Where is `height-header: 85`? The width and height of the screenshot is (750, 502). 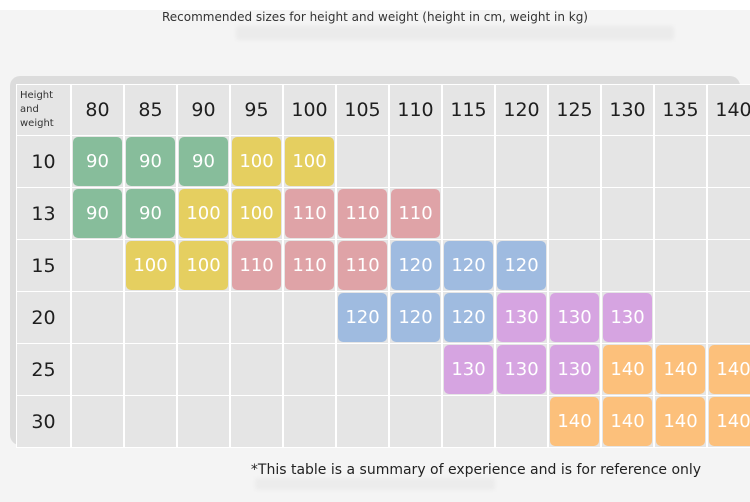 height-header: 85 is located at coordinates (150, 110).